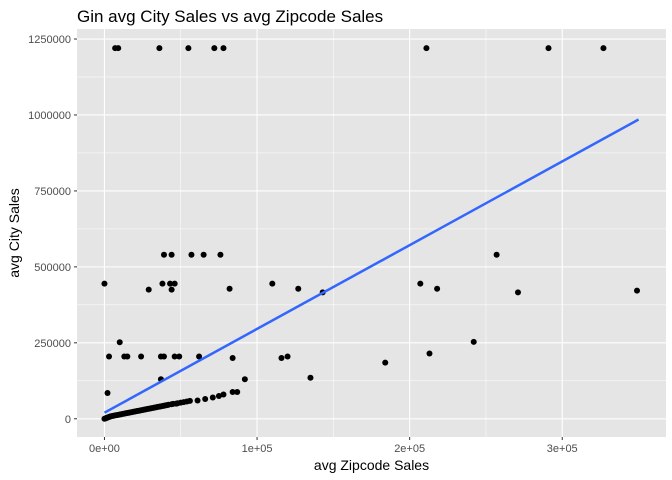 The width and height of the screenshot is (672, 480). I want to click on y-tick-label: 500000, so click(52, 268).